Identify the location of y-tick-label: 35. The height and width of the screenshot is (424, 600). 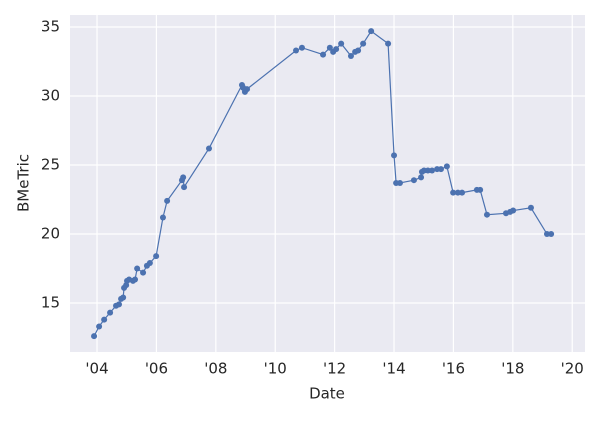
(50, 27).